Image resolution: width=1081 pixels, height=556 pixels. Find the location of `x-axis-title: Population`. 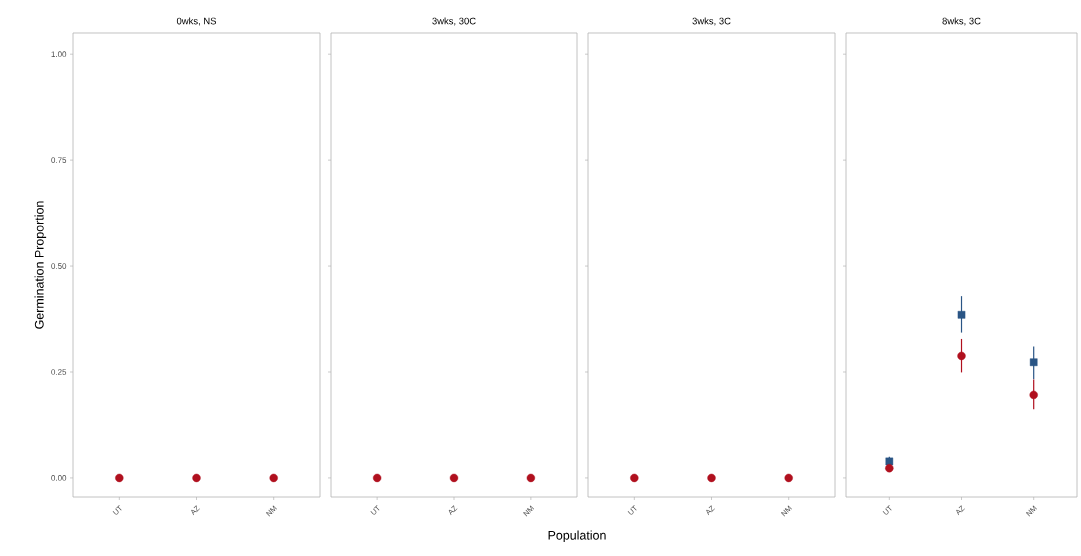

x-axis-title: Population is located at coordinates (577, 536).